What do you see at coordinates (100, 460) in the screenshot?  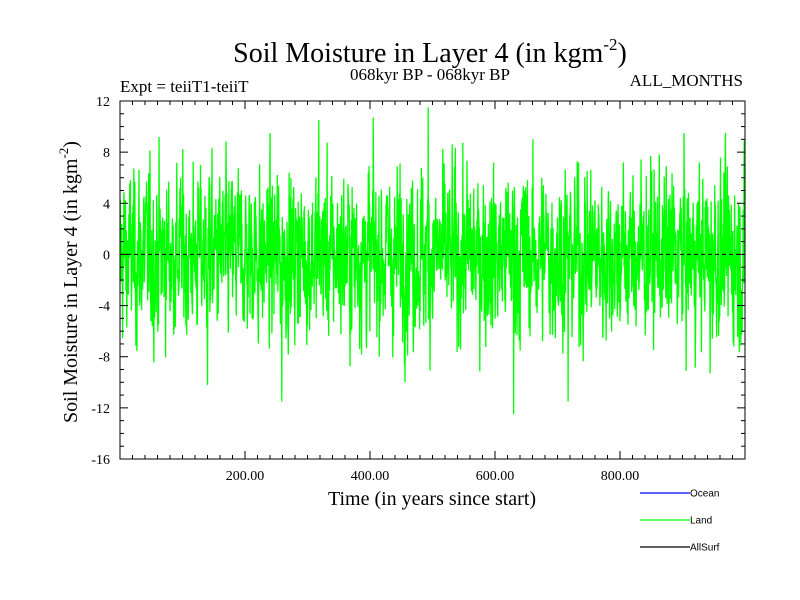 I see `y-tick-label: -16` at bounding box center [100, 460].